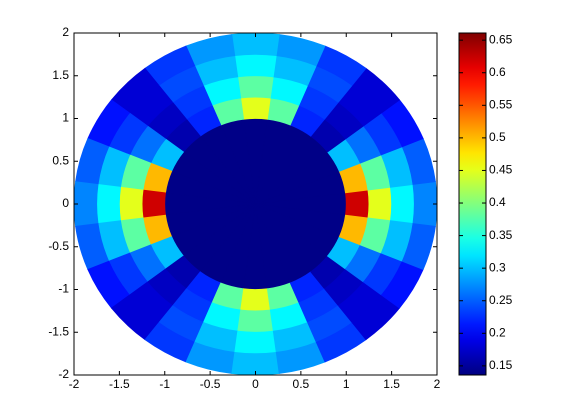 The width and height of the screenshot is (561, 420). I want to click on y-tick-label: -1, so click(63, 289).